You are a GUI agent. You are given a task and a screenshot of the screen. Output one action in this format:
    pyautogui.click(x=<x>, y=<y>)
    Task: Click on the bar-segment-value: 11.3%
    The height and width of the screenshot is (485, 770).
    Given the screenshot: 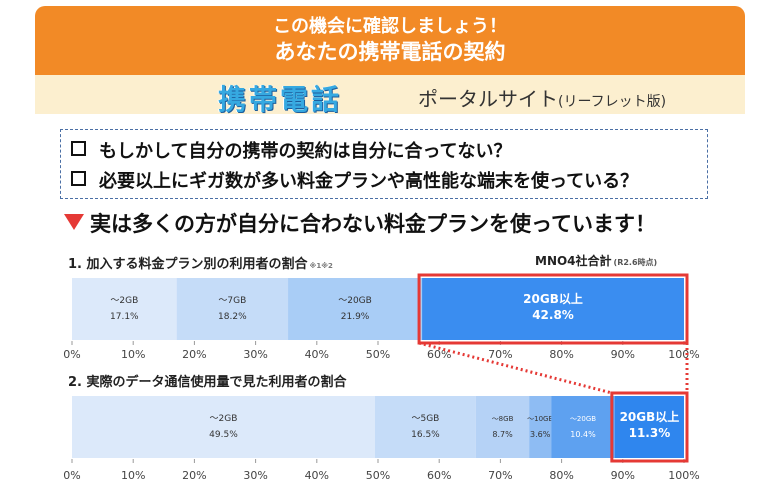 What is the action you would take?
    pyautogui.click(x=650, y=433)
    